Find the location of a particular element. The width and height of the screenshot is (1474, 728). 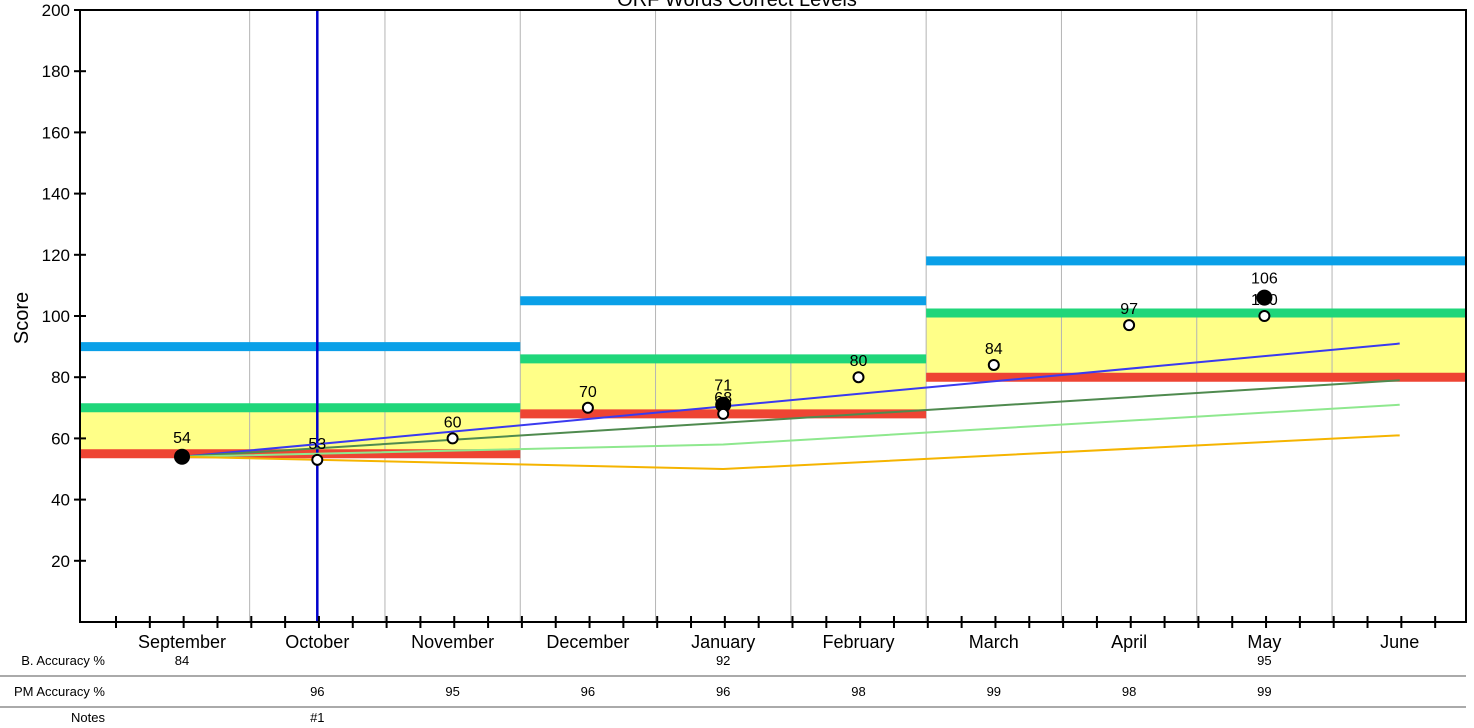

month-label: May is located at coordinates (1264, 642).